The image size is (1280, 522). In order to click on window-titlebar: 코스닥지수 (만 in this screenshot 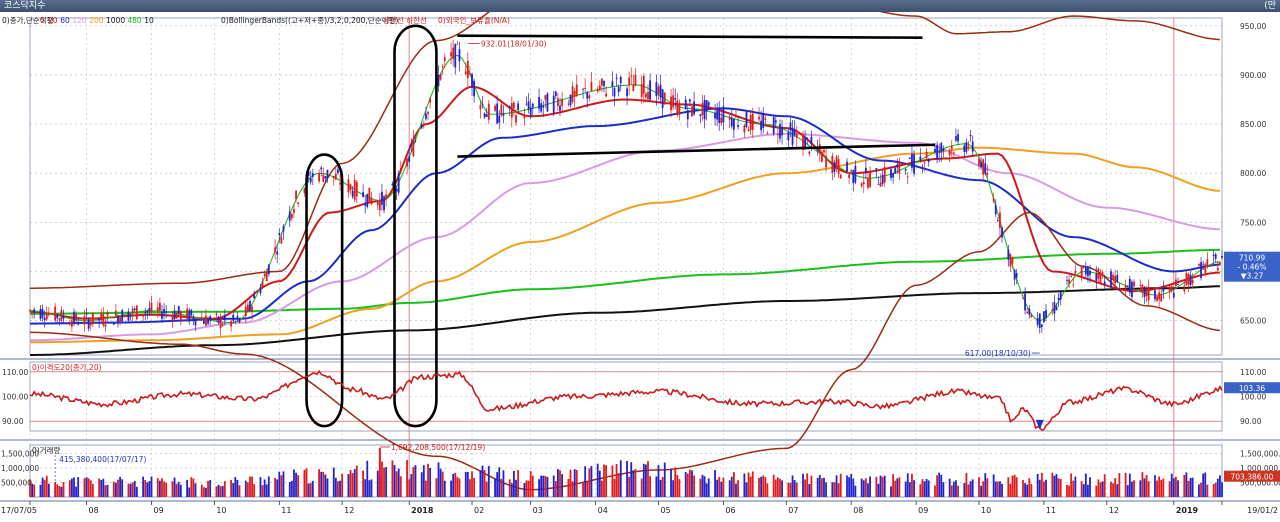, I will do `click(640, 6)`.